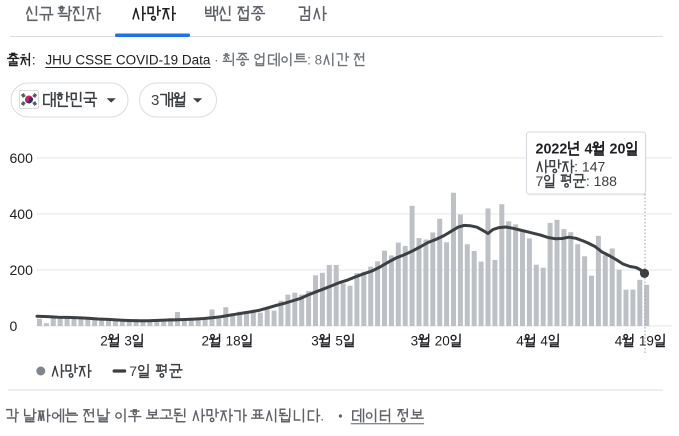 Image resolution: width=679 pixels, height=436 pixels. What do you see at coordinates (589, 166) in the screenshot?
I see `svg-text:: 147: : 147` at bounding box center [589, 166].